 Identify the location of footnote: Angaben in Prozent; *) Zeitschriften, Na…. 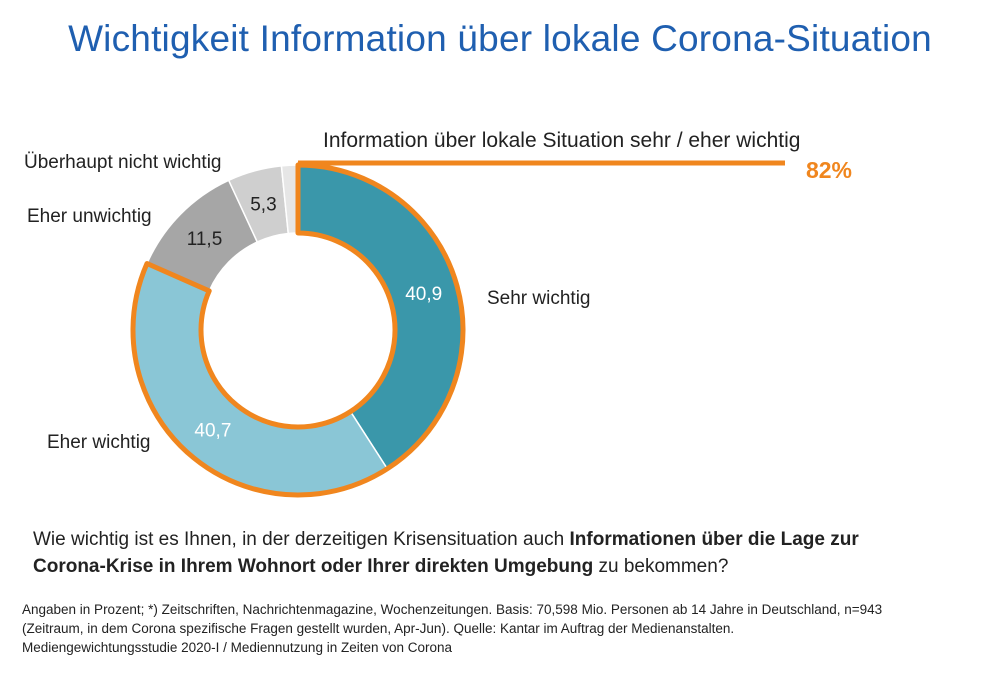
(502, 628).